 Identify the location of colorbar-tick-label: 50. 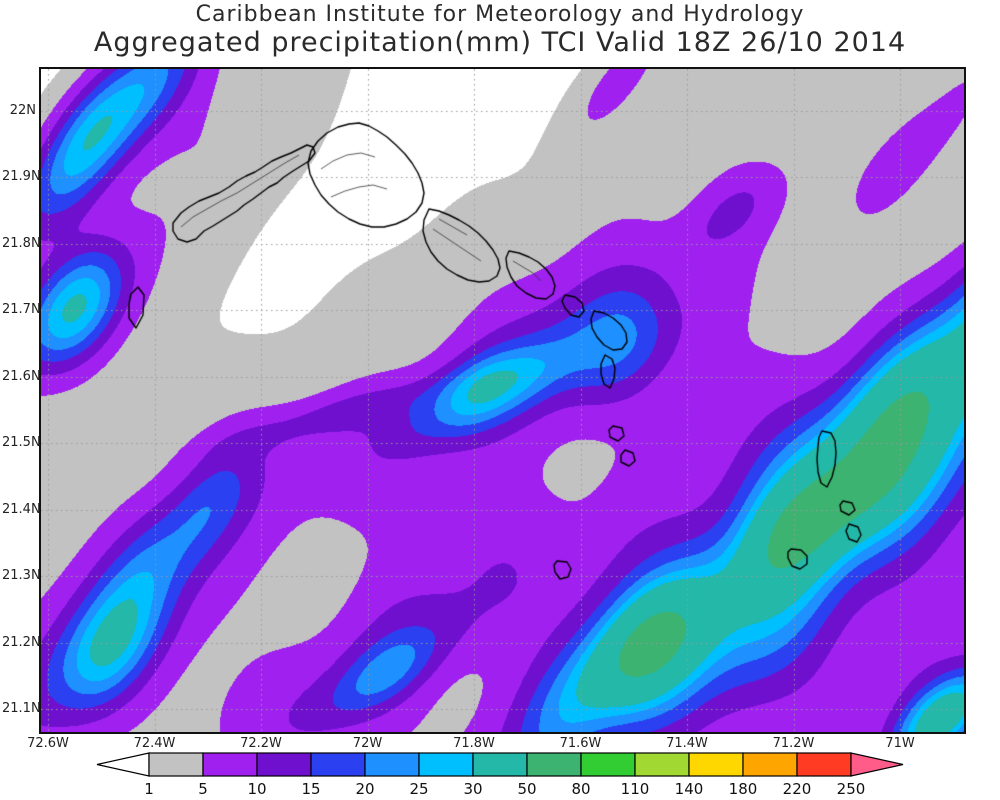
(527, 789).